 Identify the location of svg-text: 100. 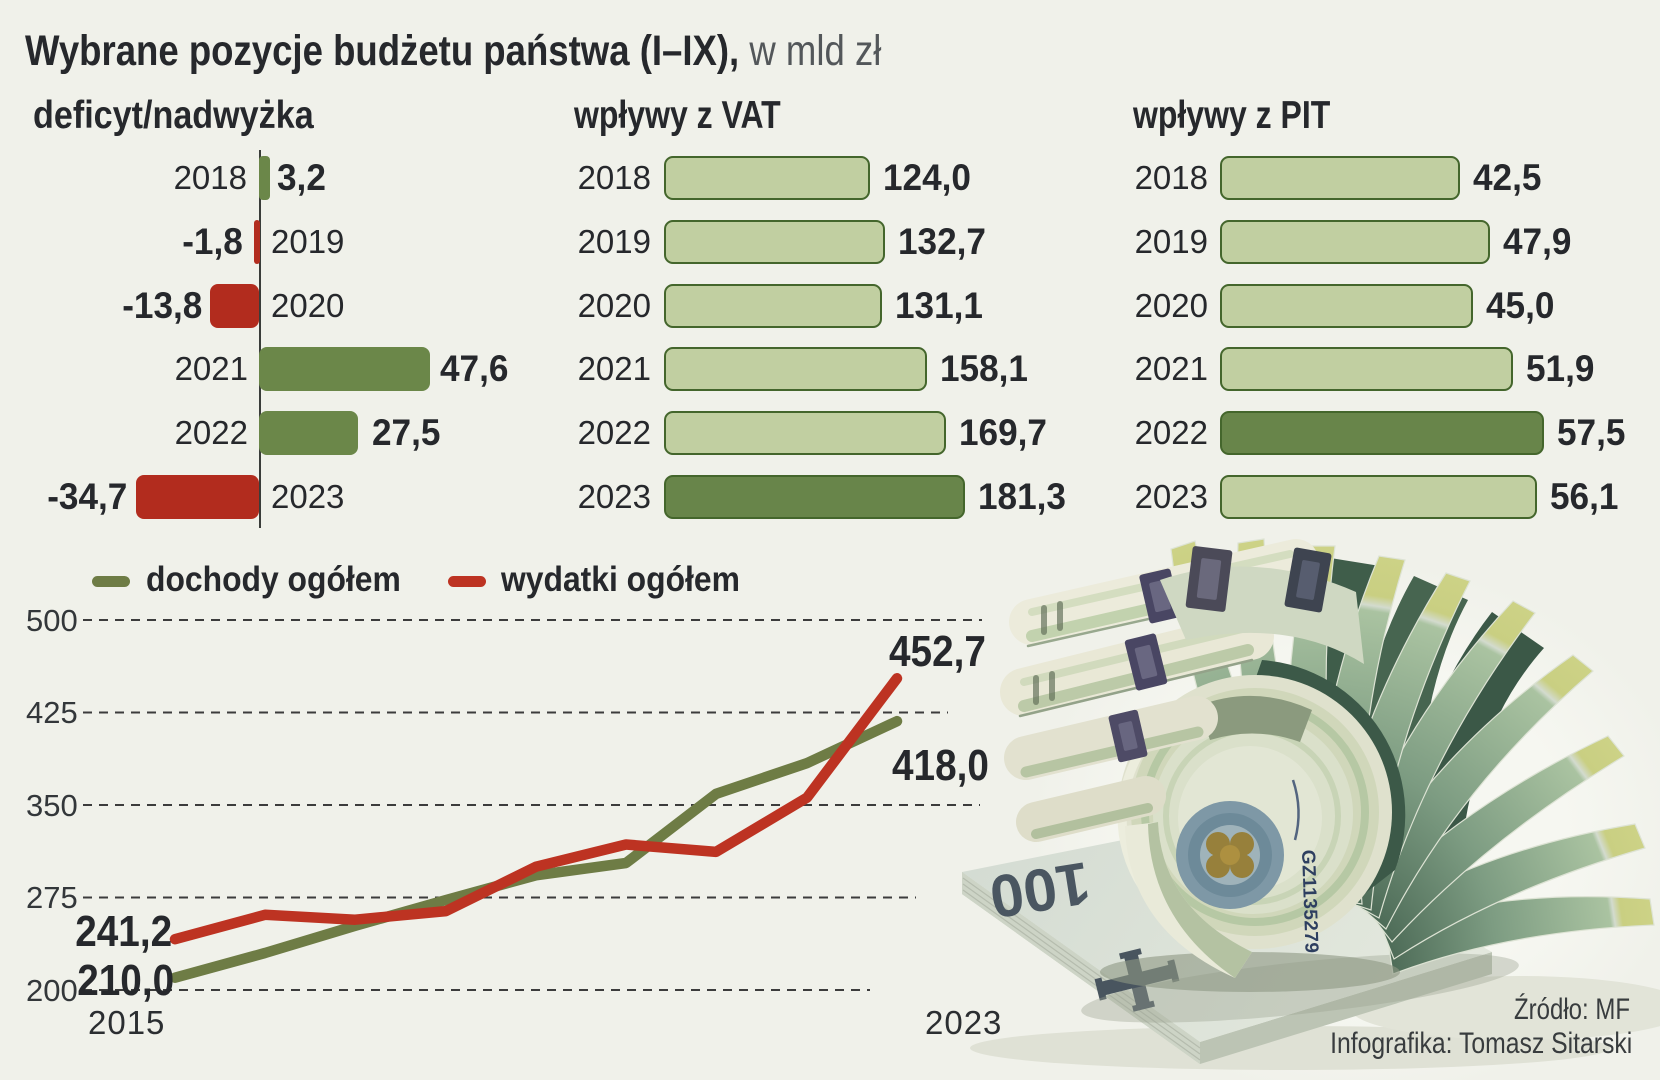
(1039, 890).